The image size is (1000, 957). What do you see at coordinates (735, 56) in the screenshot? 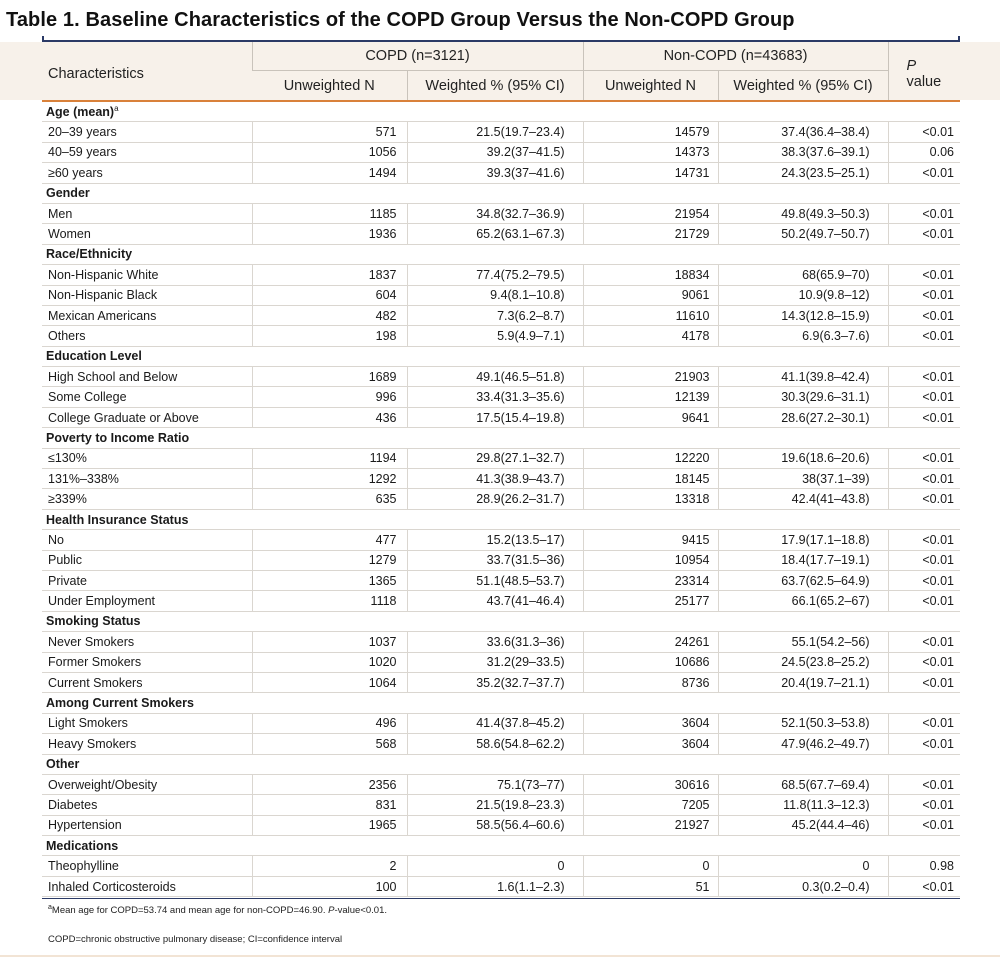
I see `header-noncopd-group: Non-COPD (n=43683)` at bounding box center [735, 56].